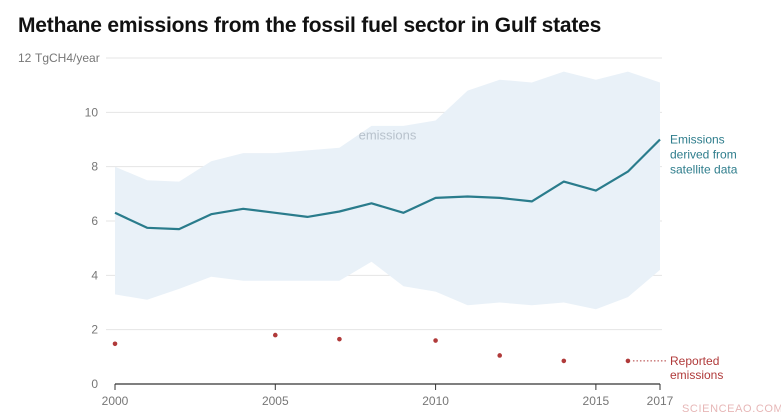 This screenshot has height=417, width=781. I want to click on satellite-series-label: derived from, so click(703, 155).